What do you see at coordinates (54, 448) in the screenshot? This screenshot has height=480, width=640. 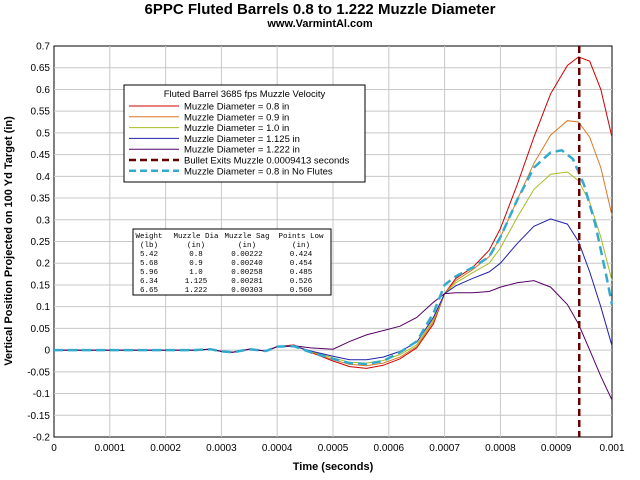 I see `x-tick-label: 0` at bounding box center [54, 448].